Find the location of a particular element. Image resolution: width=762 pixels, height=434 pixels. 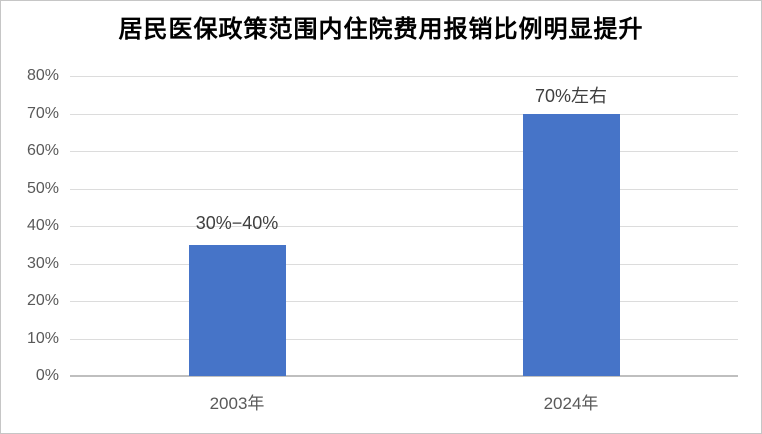

y-tick-label: 40% is located at coordinates (42, 225).